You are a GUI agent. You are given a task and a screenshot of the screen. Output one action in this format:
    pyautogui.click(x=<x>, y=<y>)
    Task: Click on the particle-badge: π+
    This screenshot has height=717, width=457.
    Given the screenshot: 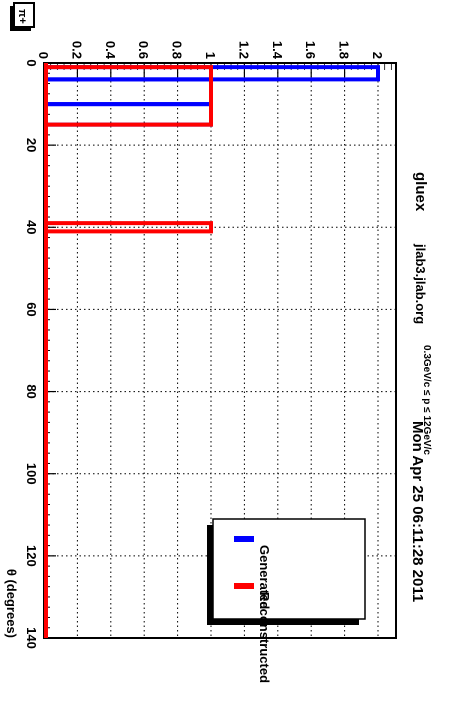 What is the action you would take?
    pyautogui.click(x=22, y=16)
    